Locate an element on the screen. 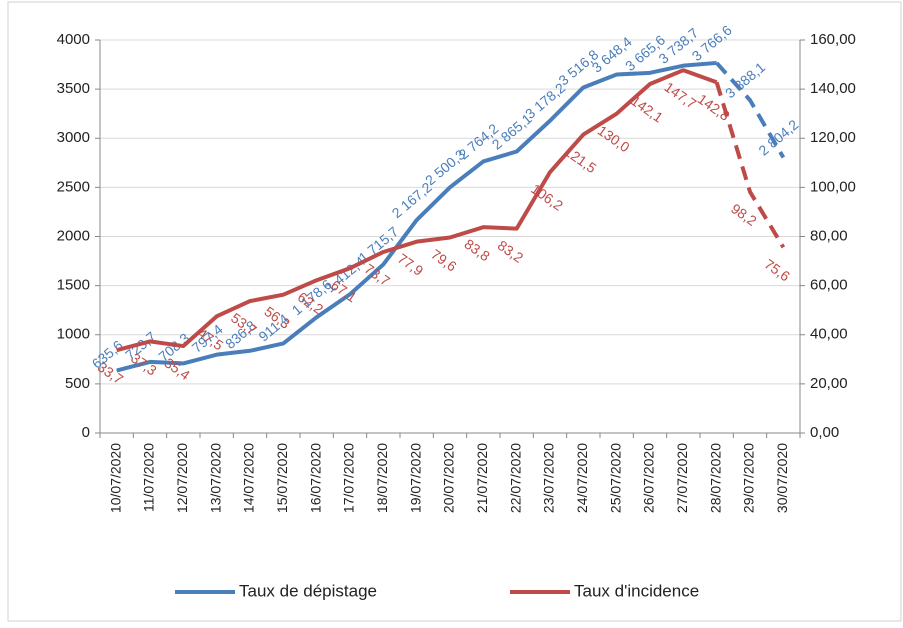 The image size is (903, 628). y2-tick-label: 140,00 is located at coordinates (833, 88).